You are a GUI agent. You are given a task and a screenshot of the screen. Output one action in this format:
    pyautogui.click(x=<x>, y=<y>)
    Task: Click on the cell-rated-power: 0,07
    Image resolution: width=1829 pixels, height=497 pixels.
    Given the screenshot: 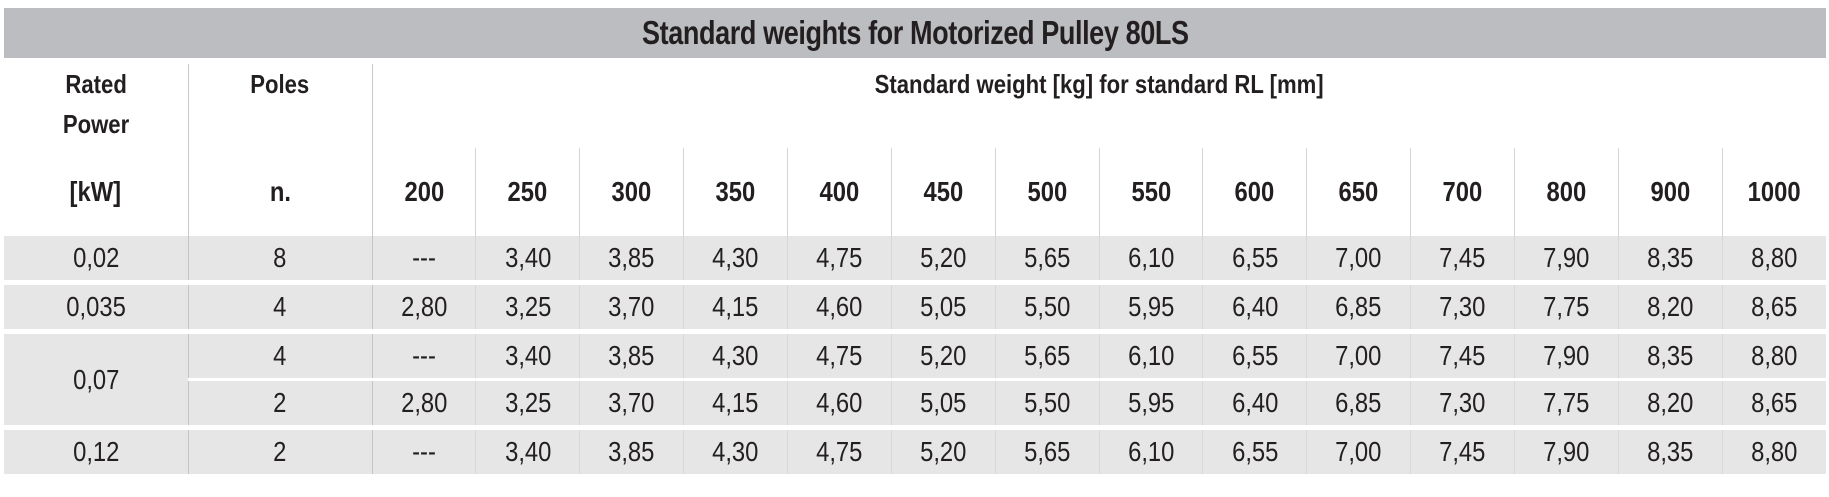 What is the action you would take?
    pyautogui.click(x=96, y=378)
    